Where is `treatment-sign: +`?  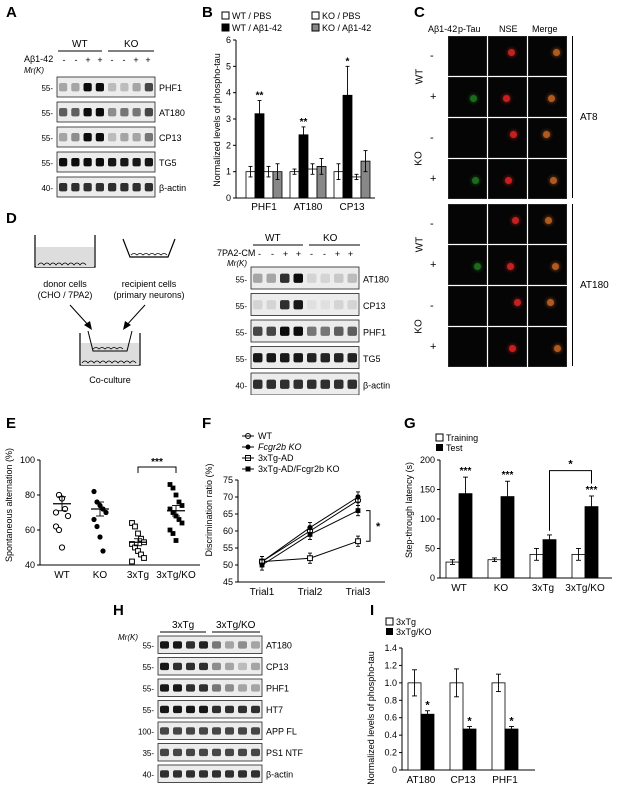
treatment-sign: + is located at coordinates (350, 254).